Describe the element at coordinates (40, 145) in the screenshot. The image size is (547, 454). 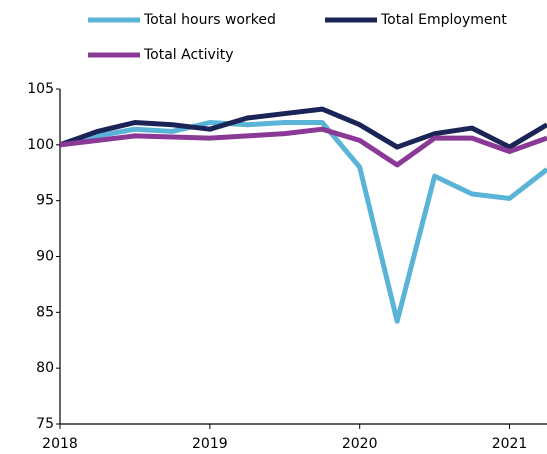
I see `y-tick-label: 100` at that location.